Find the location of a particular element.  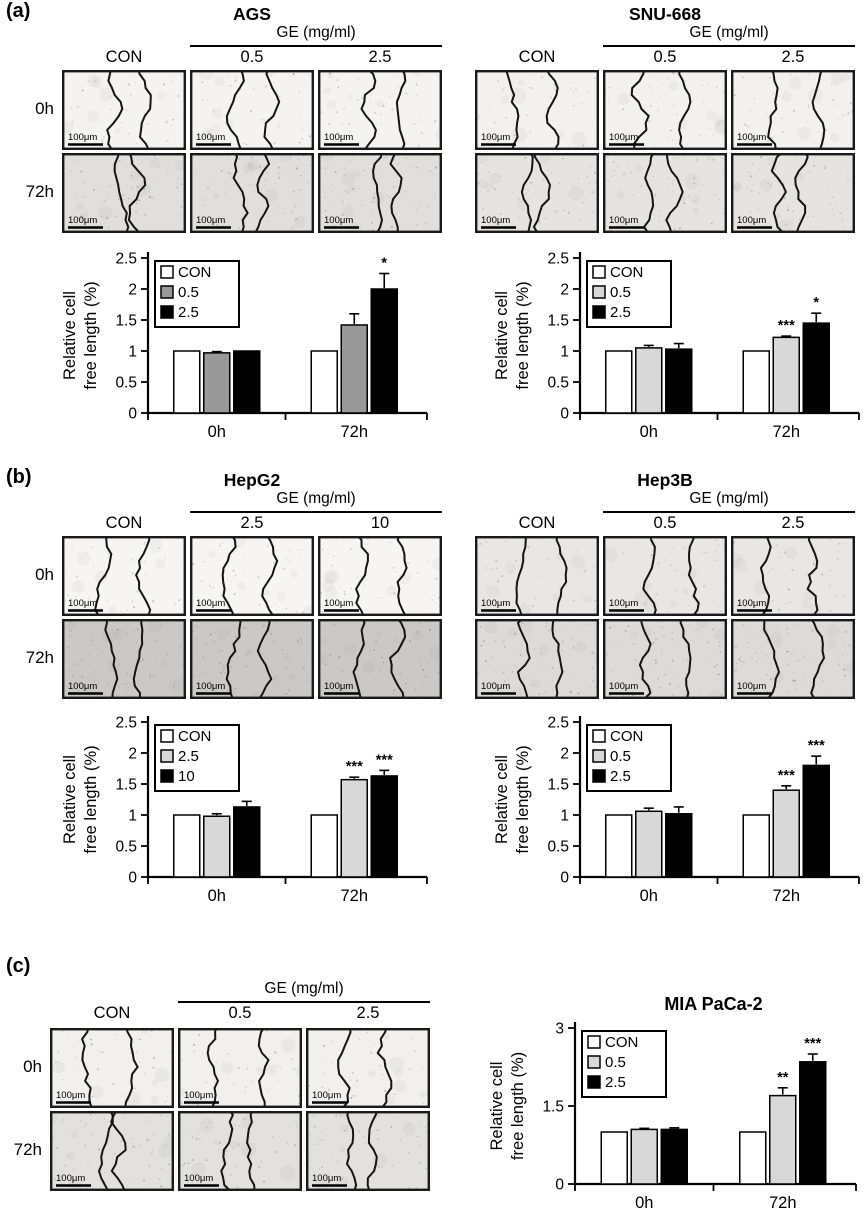

timepoint-row-label: 72h is located at coordinates (21, 1150).